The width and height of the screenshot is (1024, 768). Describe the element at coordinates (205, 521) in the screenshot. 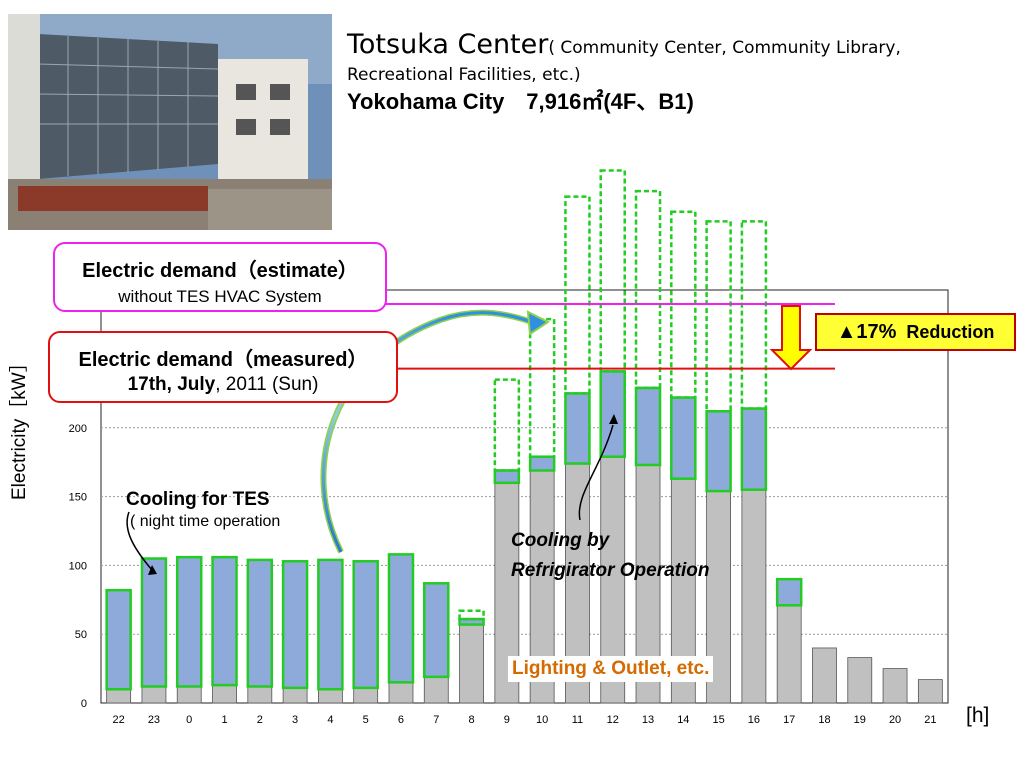

I see `cooling-tes-sublabel: ( night time operation` at that location.